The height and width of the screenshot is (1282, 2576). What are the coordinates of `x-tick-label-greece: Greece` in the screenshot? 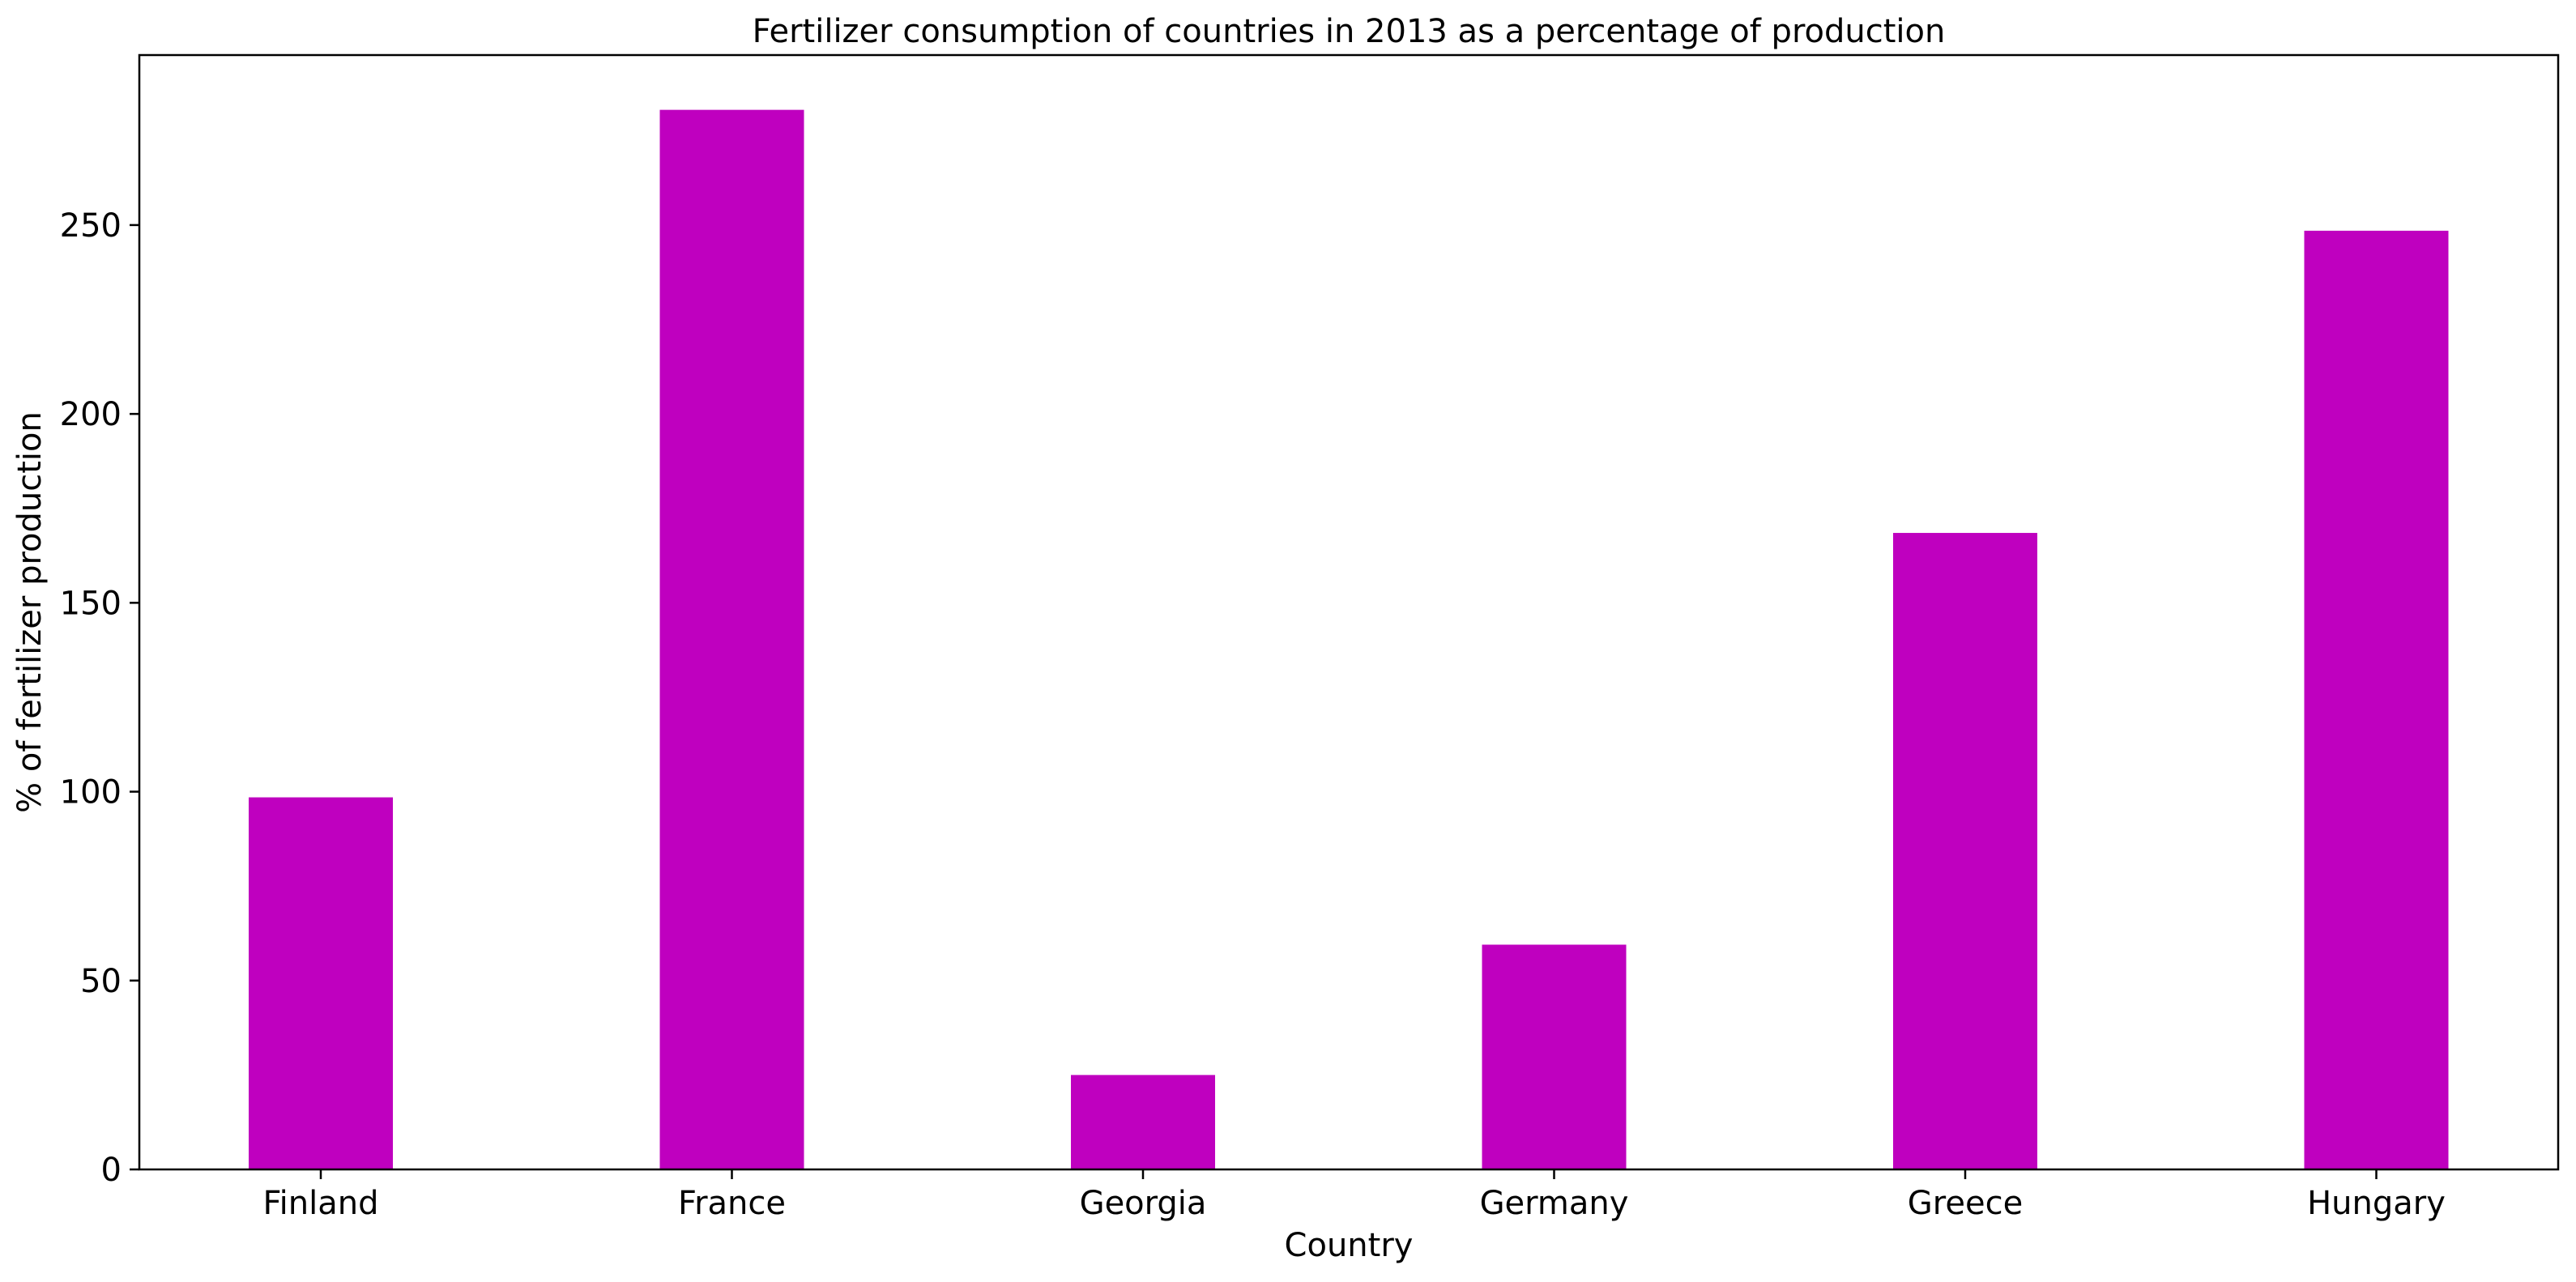 It's located at (1966, 1203).